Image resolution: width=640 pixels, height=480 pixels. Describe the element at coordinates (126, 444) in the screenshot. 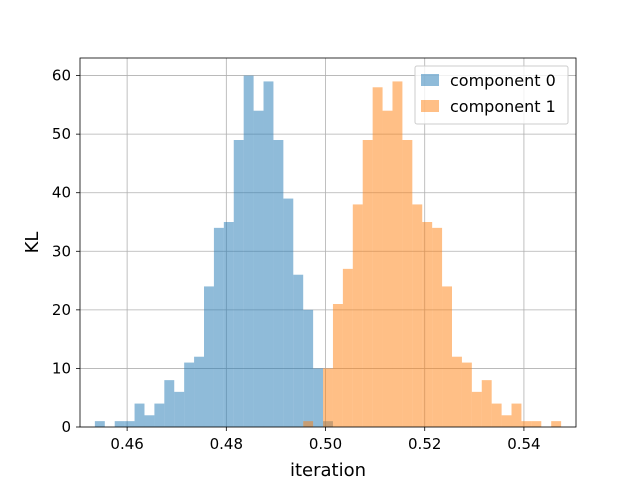

I see `x-tick-label: 0.46` at that location.